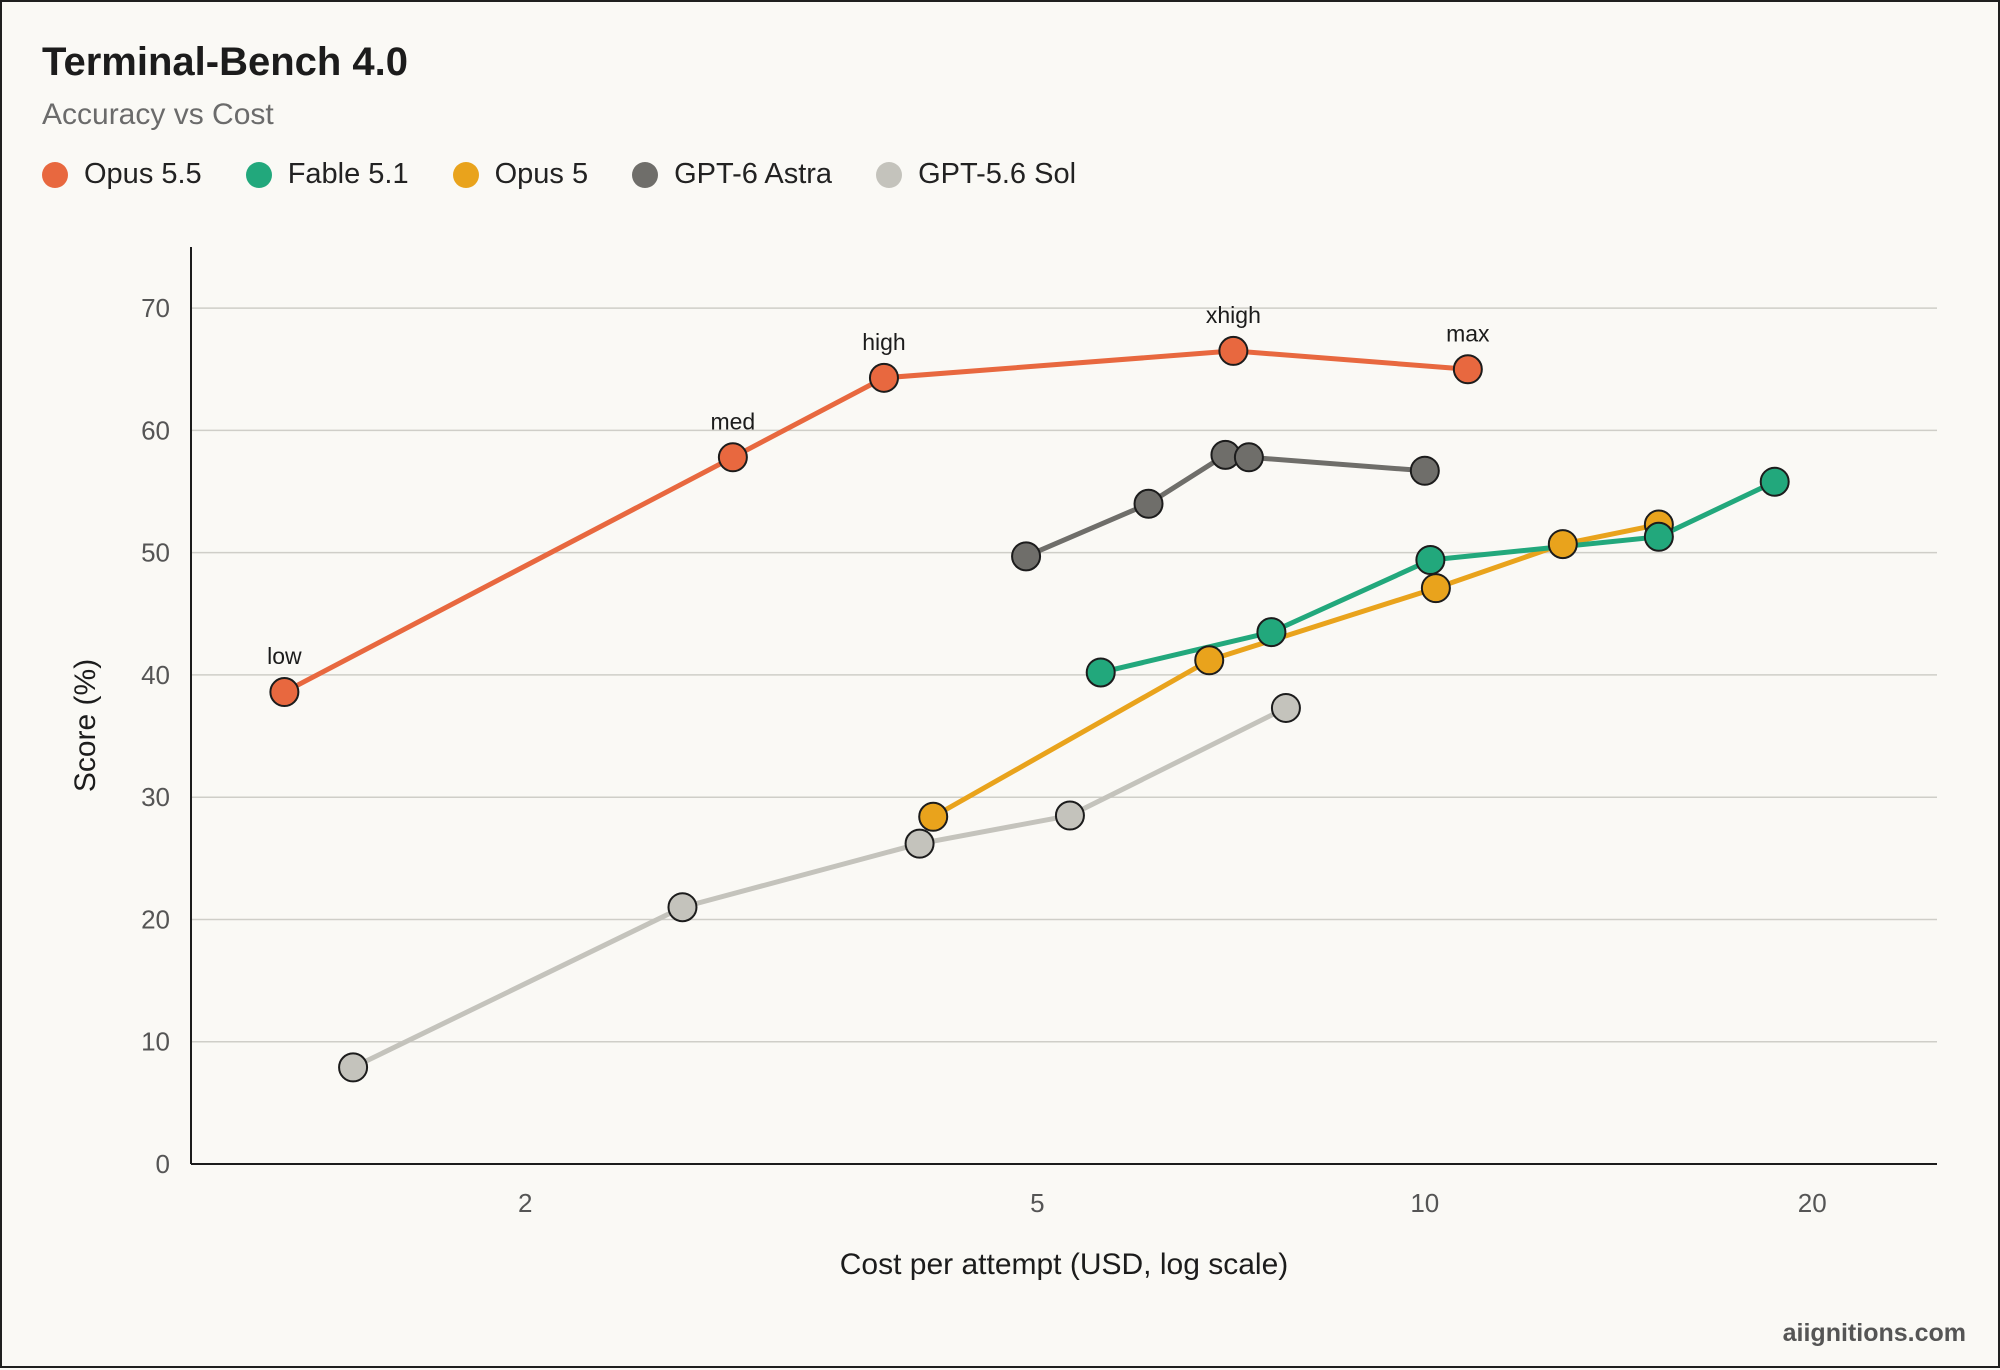  What do you see at coordinates (163, 1164) in the screenshot?
I see `y-tick-label: 0` at bounding box center [163, 1164].